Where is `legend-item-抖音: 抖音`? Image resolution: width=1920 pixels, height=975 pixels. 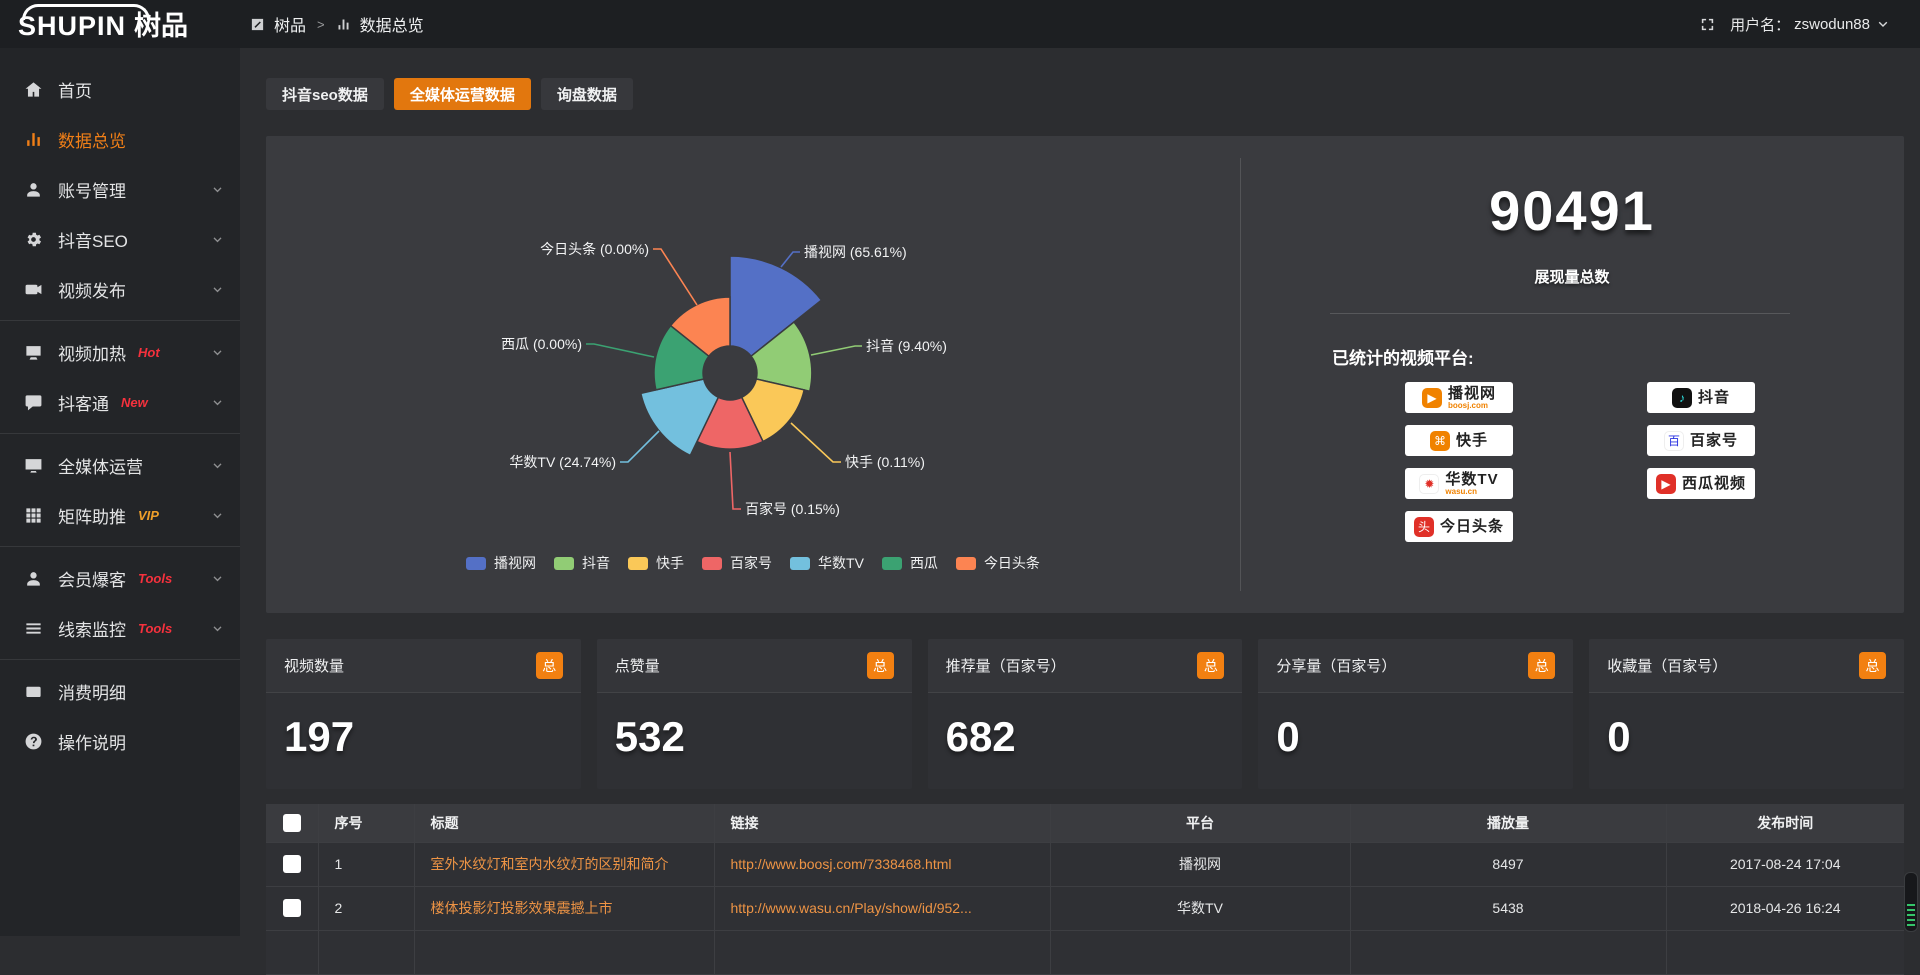 legend-item-抖音: 抖音 is located at coordinates (582, 563).